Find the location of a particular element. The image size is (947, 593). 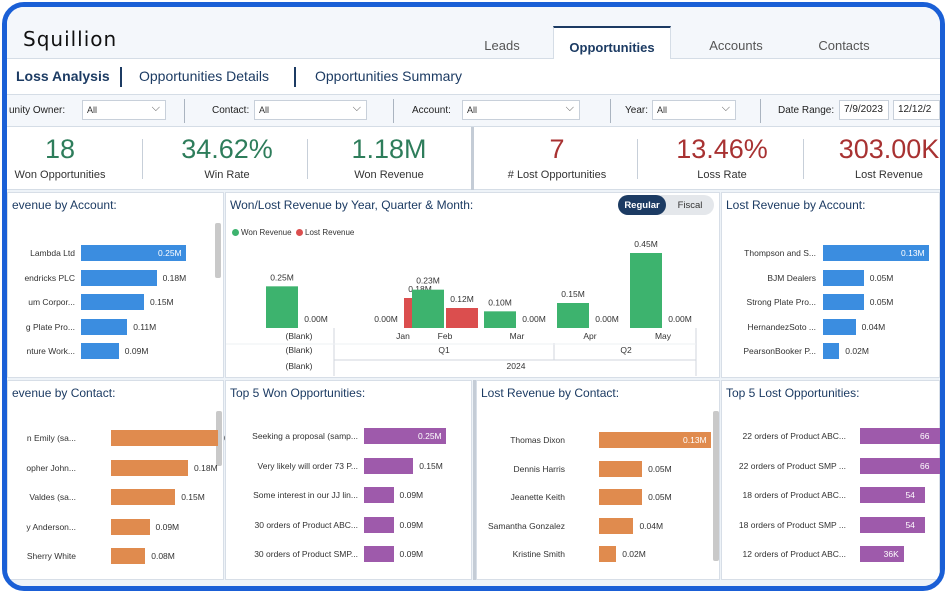

x-tick-label: Apr is located at coordinates (589, 336).